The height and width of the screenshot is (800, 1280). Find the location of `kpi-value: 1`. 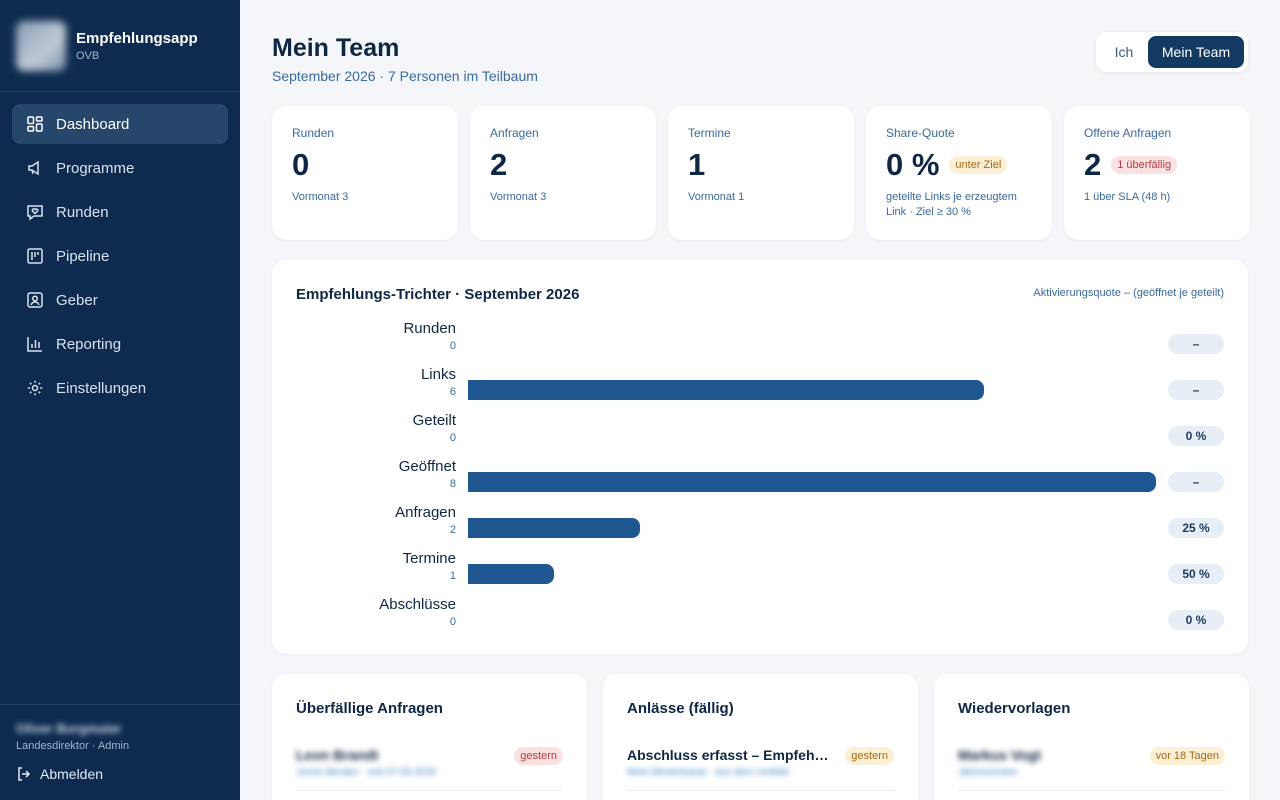

kpi-value: 1 is located at coordinates (697, 164).